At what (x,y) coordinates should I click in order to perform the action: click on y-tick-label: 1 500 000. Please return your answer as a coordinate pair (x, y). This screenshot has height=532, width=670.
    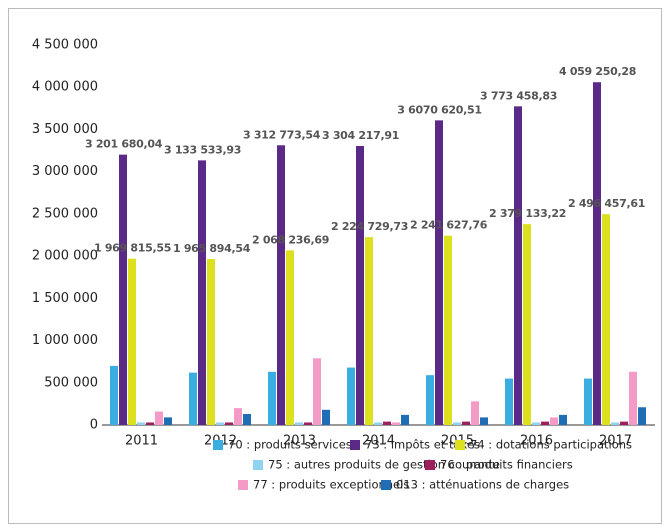
    Looking at the image, I should click on (65, 298).